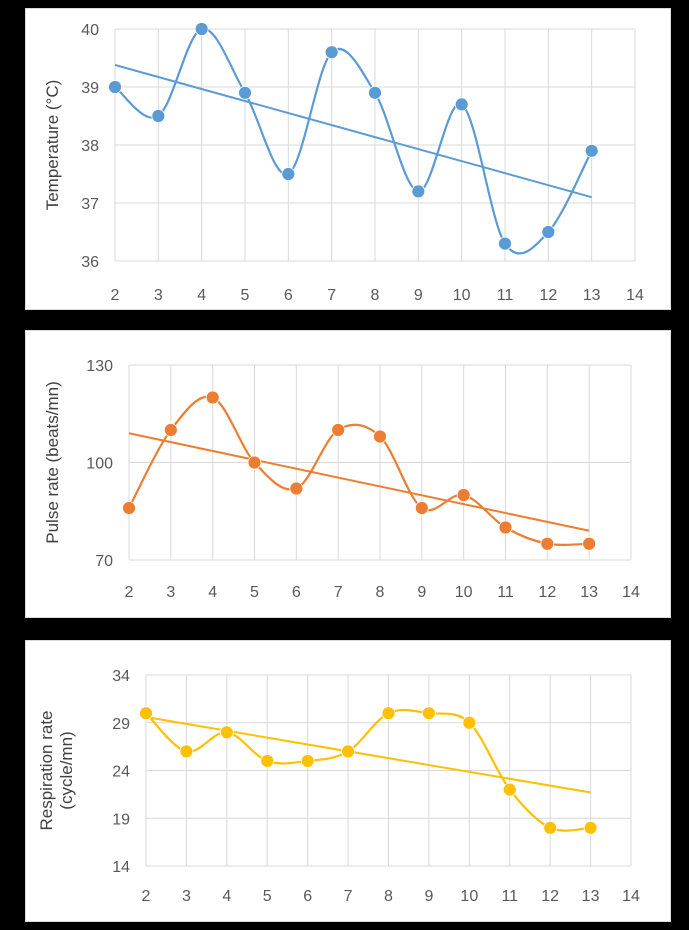  I want to click on y-tick-label: 70, so click(104, 561).